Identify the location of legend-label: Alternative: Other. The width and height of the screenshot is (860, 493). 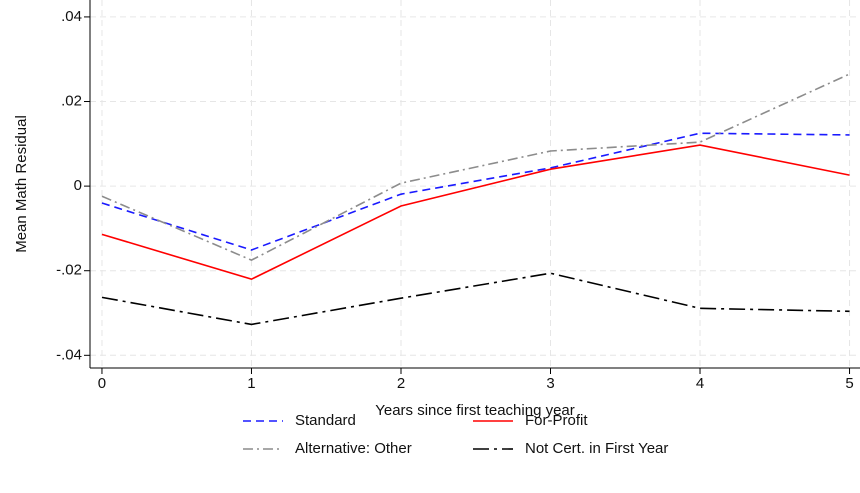
(353, 448).